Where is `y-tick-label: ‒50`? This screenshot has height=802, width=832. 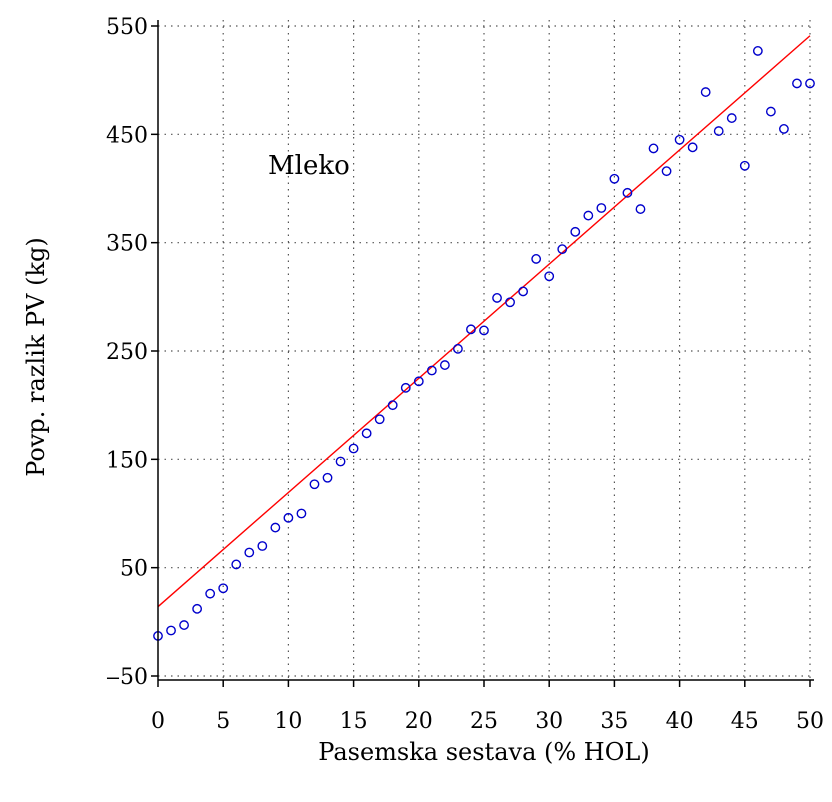
y-tick-label: ‒50 is located at coordinates (127, 677).